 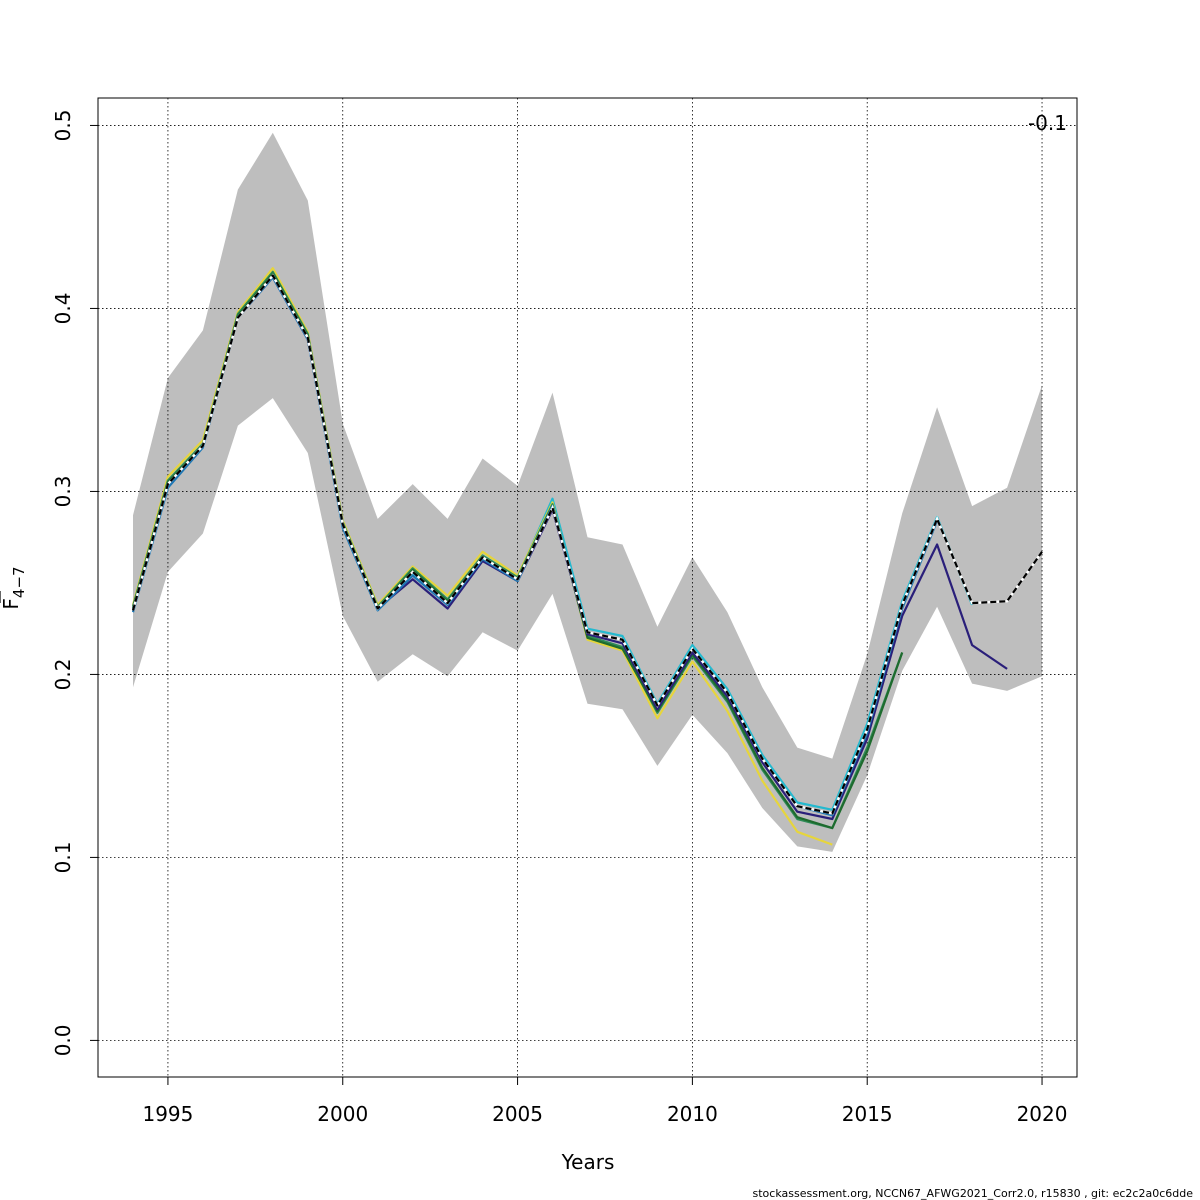 I want to click on y-tick-label: 0.0, so click(x=63, y=1040).